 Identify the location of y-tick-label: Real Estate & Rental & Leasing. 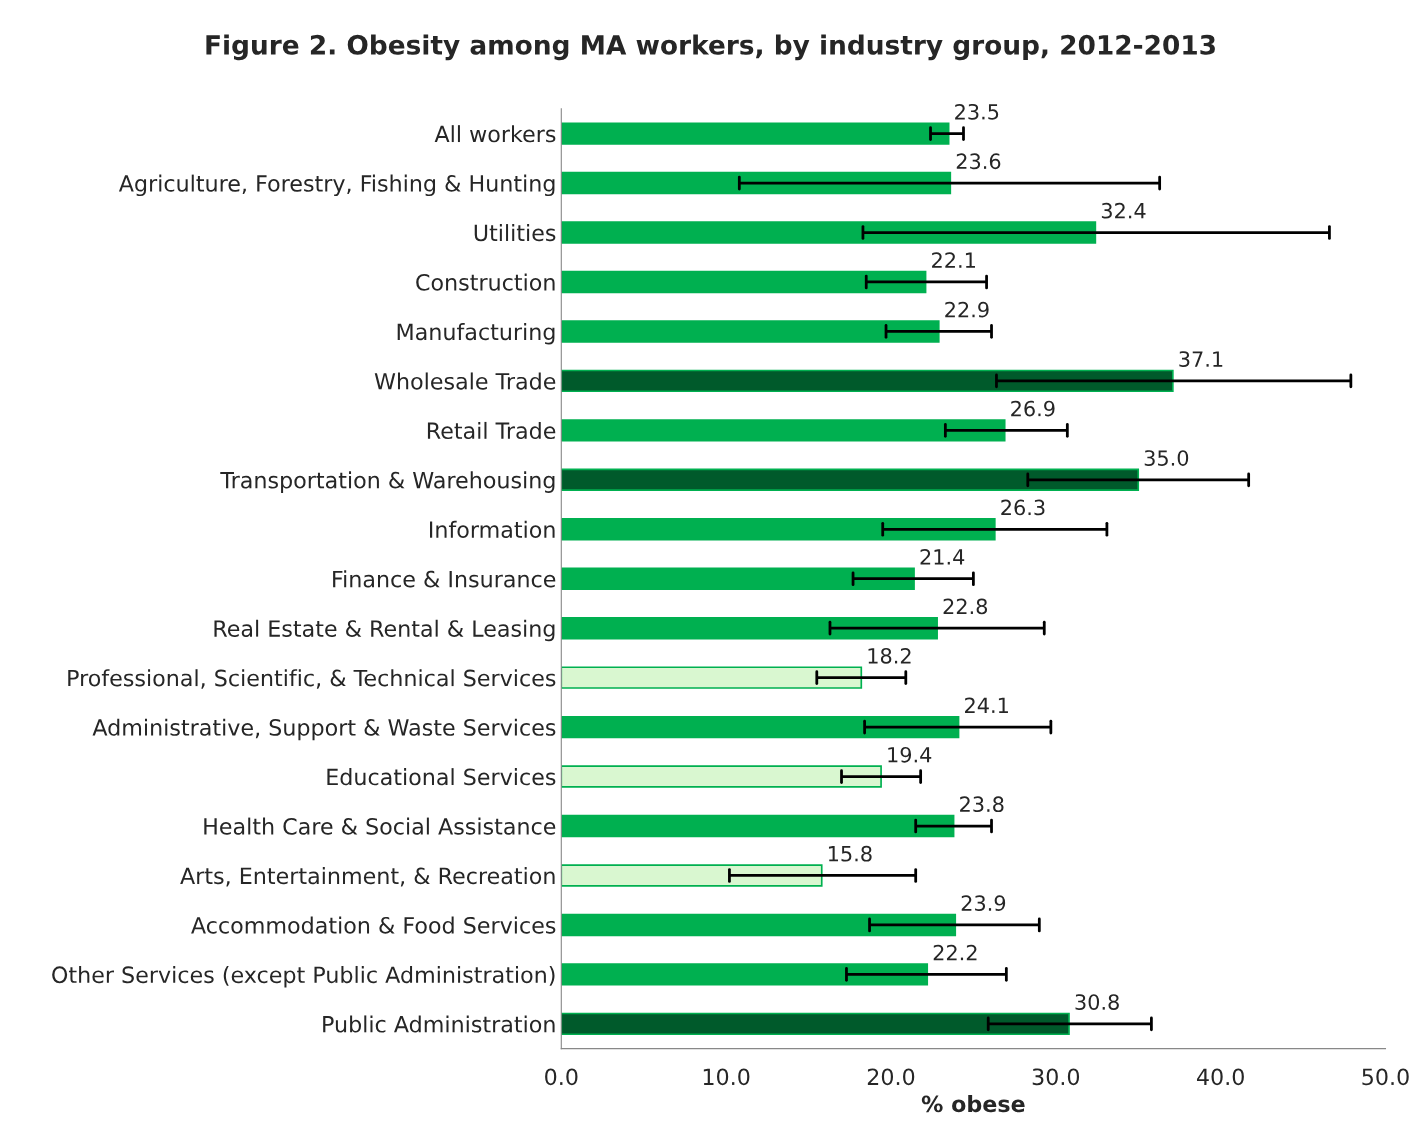
(384, 630).